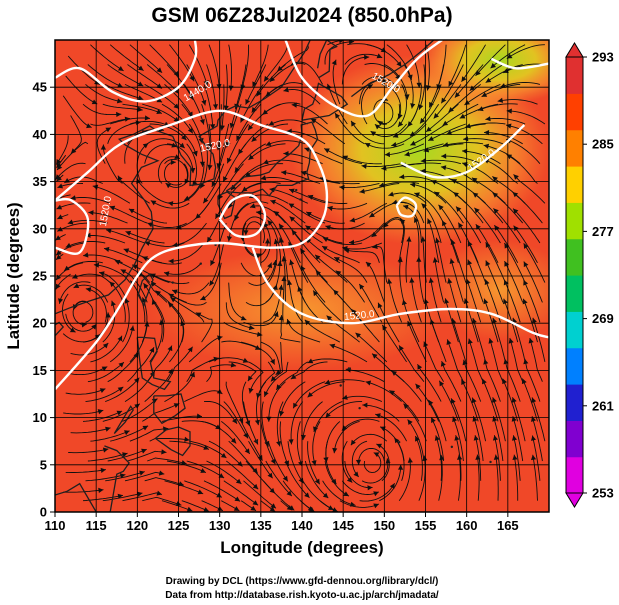 The width and height of the screenshot is (619, 605). Describe the element at coordinates (43, 464) in the screenshot. I see `y-tick-label: 5` at that location.